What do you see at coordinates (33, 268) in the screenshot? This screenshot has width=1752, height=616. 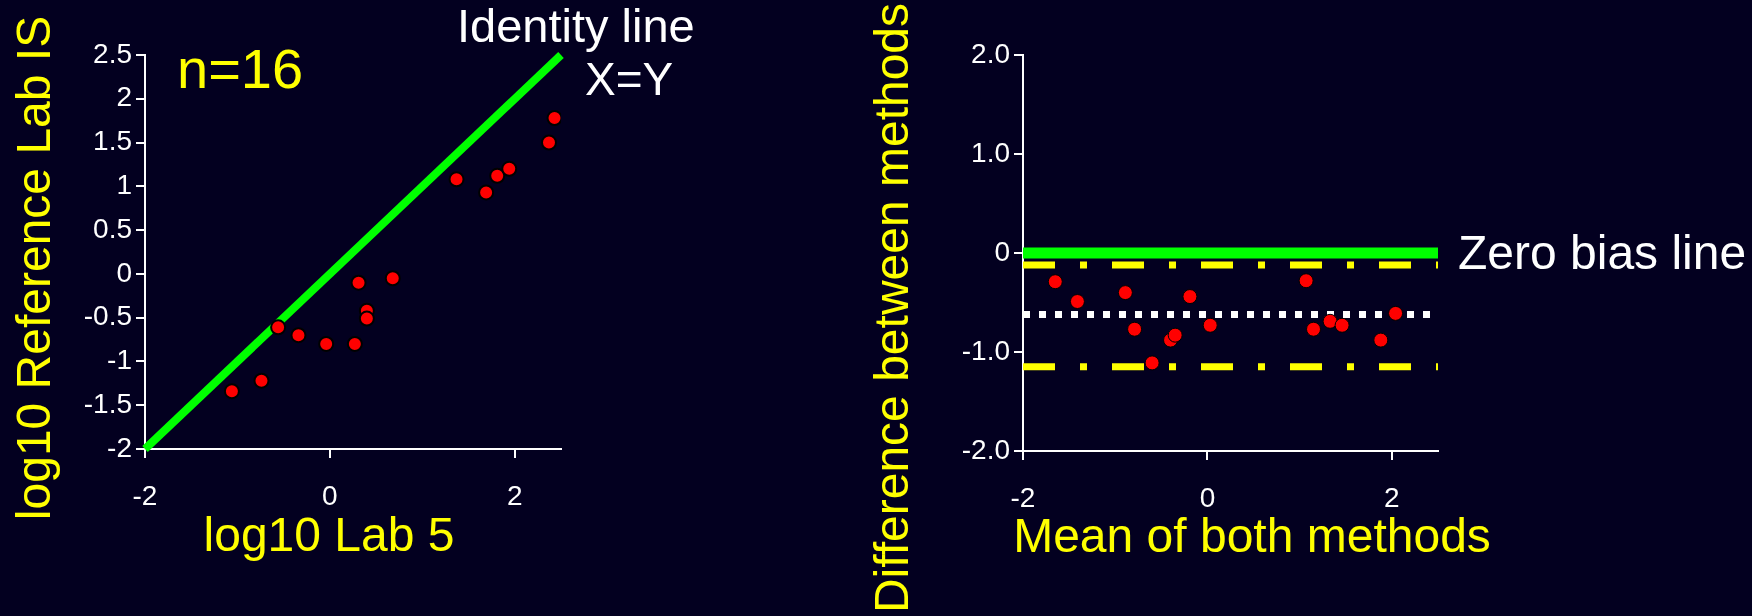 I see `y-axis-title: log10 Reference Lab IS` at bounding box center [33, 268].